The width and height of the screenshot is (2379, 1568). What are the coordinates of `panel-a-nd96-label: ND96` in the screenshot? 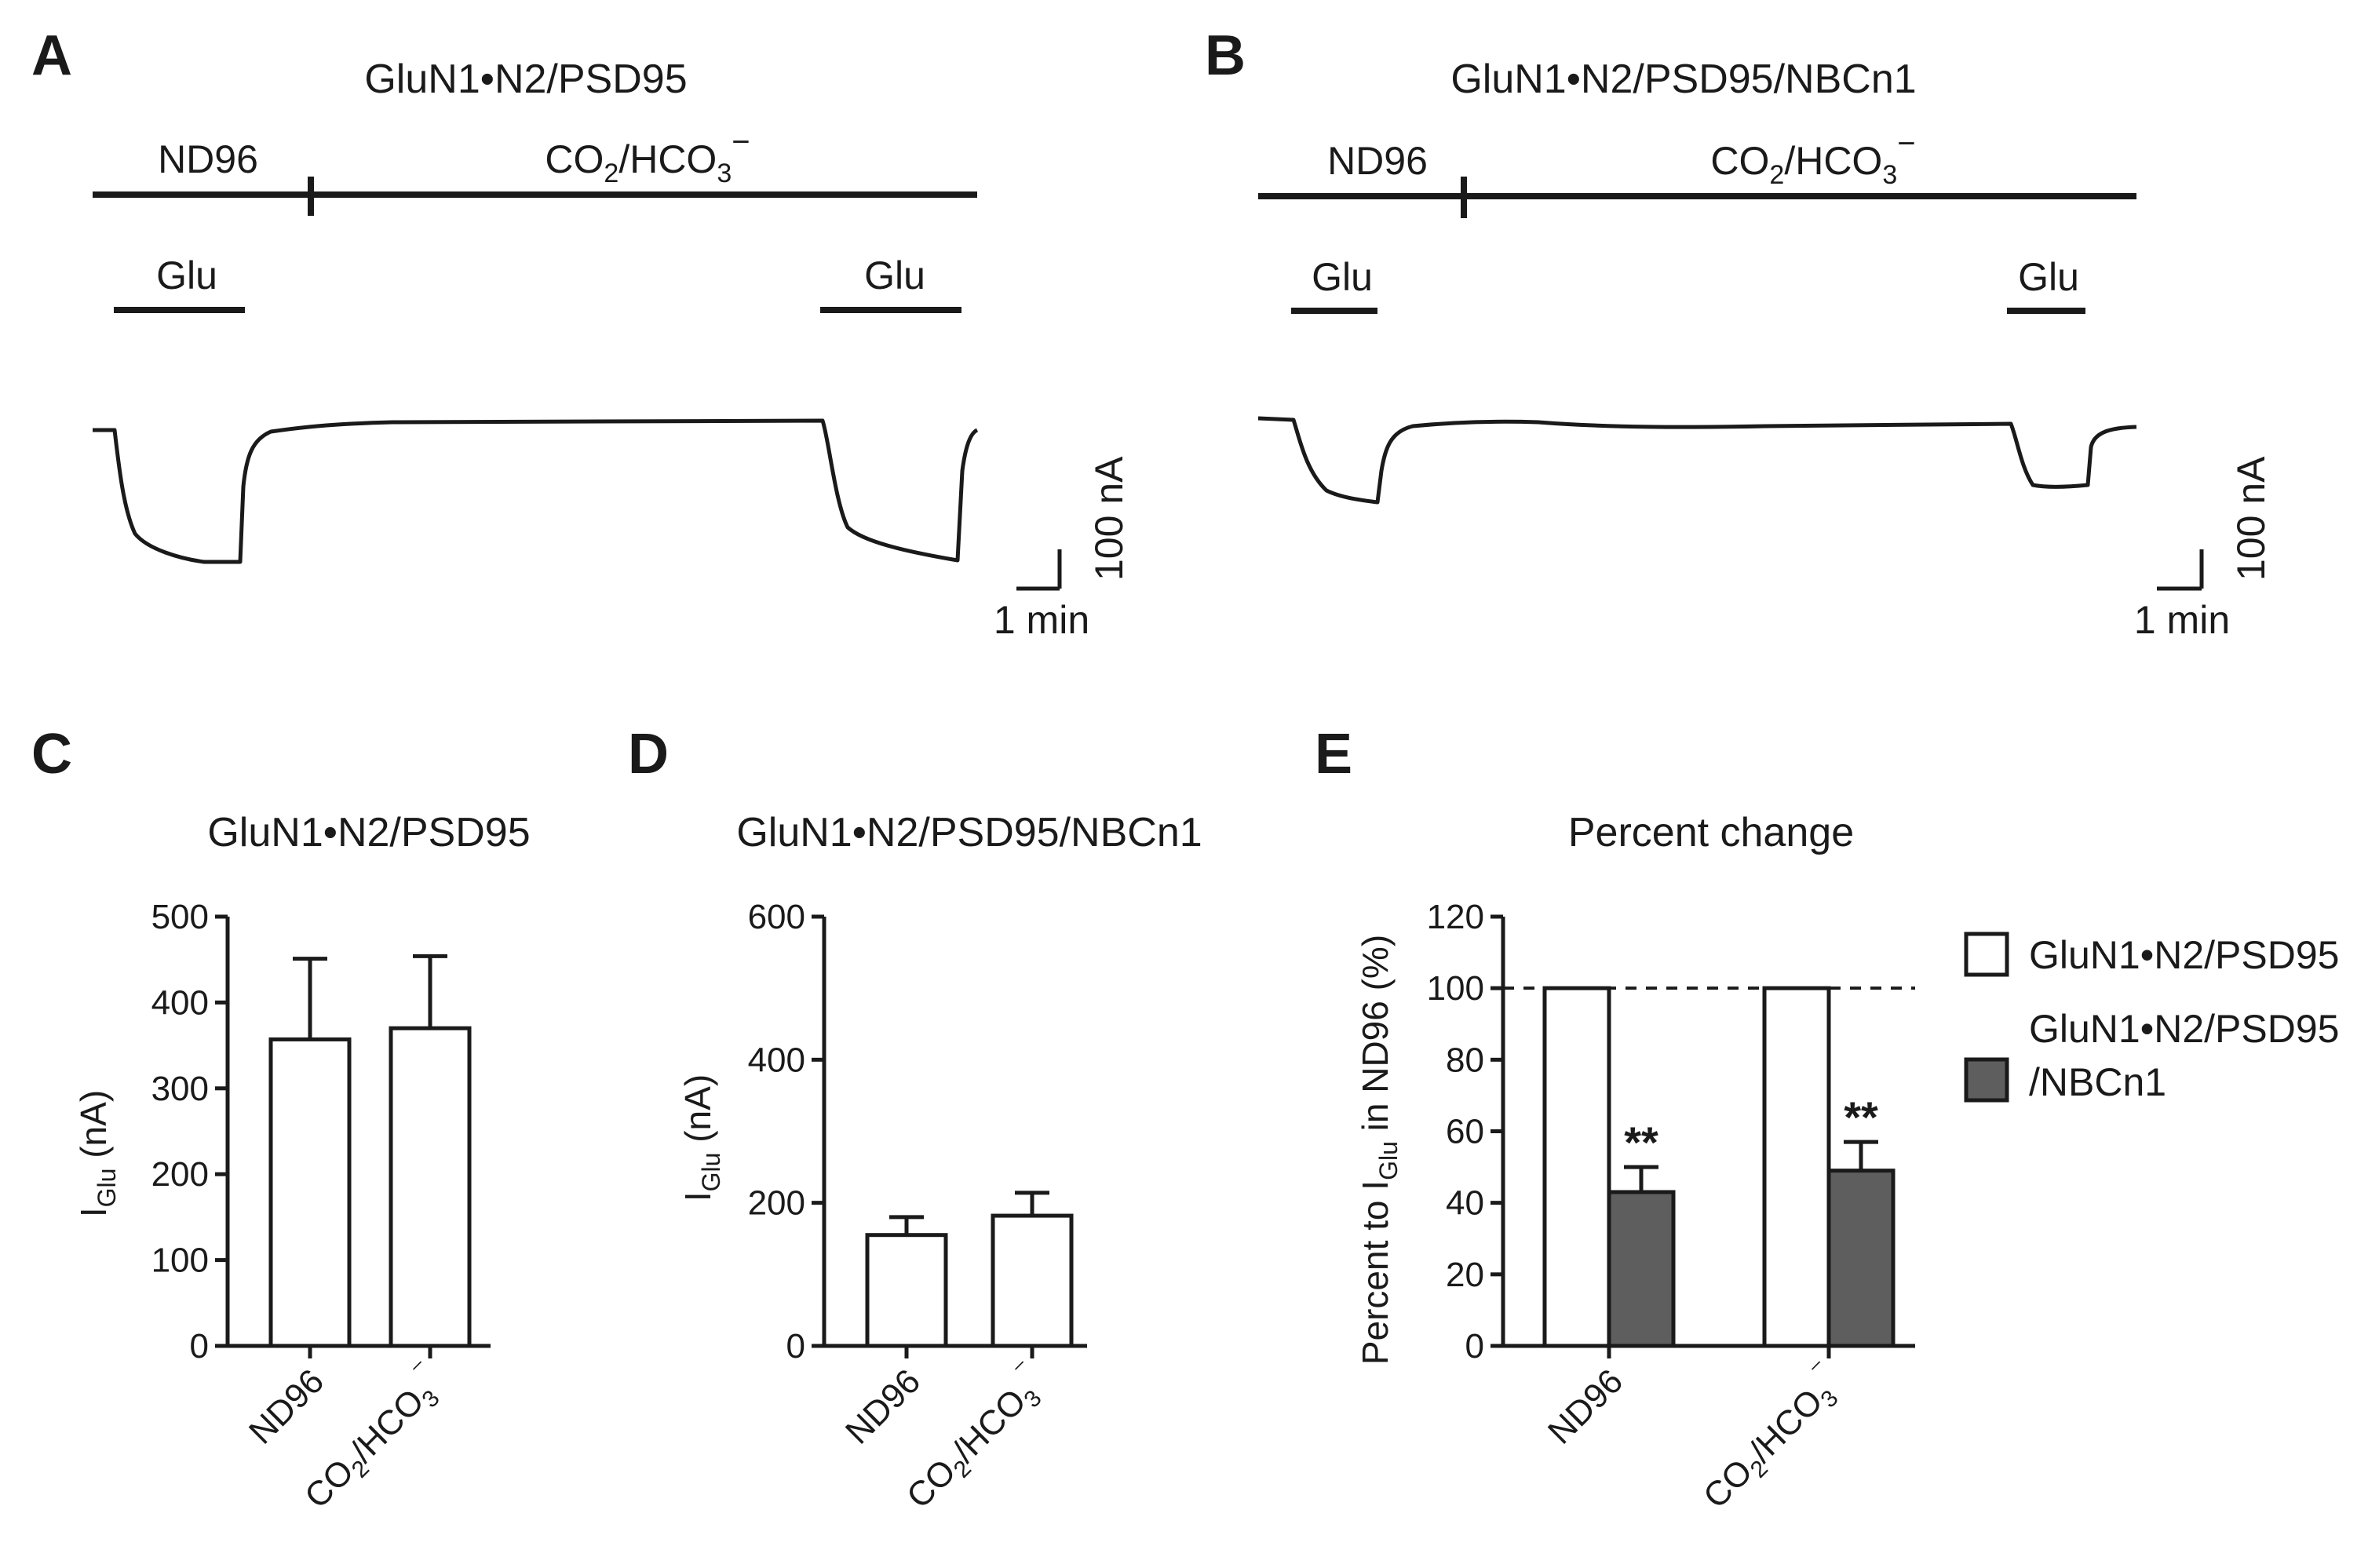 It's located at (208, 159).